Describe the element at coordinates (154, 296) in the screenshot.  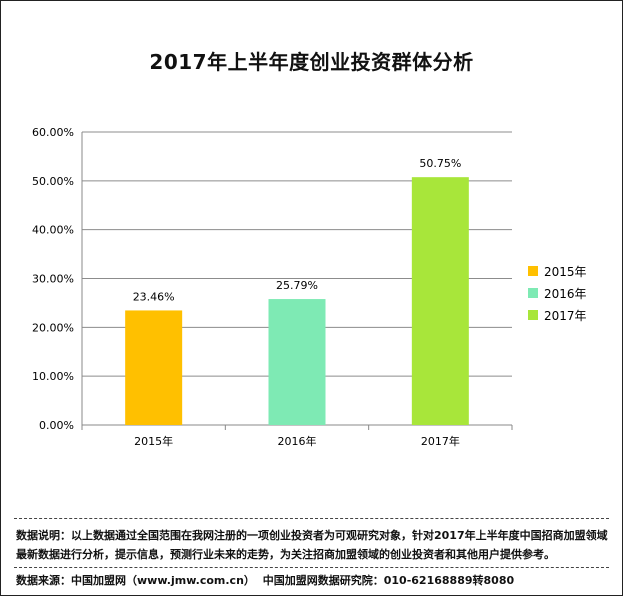
I see `data-label: 23.46%` at that location.